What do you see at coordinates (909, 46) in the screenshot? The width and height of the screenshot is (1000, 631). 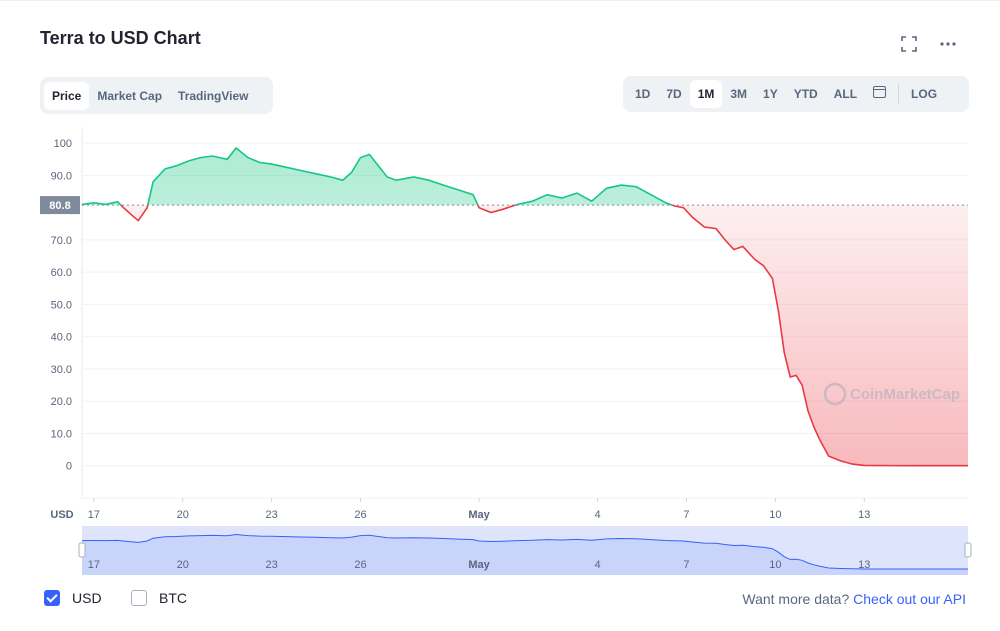 I see `fullscreen-icon` at bounding box center [909, 46].